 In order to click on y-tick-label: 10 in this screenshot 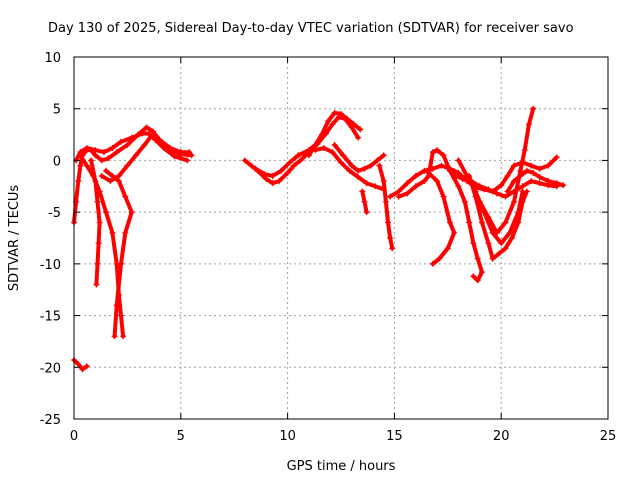, I will do `click(52, 58)`.